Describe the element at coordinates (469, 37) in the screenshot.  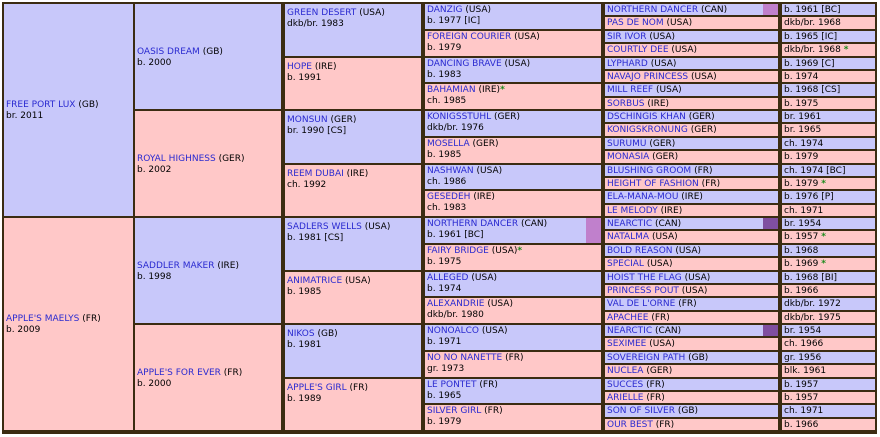
I see `horse-name-link: FOREIGN COURIER` at that location.